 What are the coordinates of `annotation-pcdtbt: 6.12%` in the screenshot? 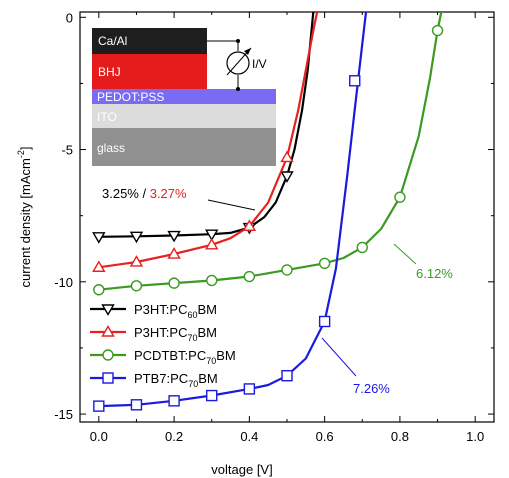 It's located at (434, 273).